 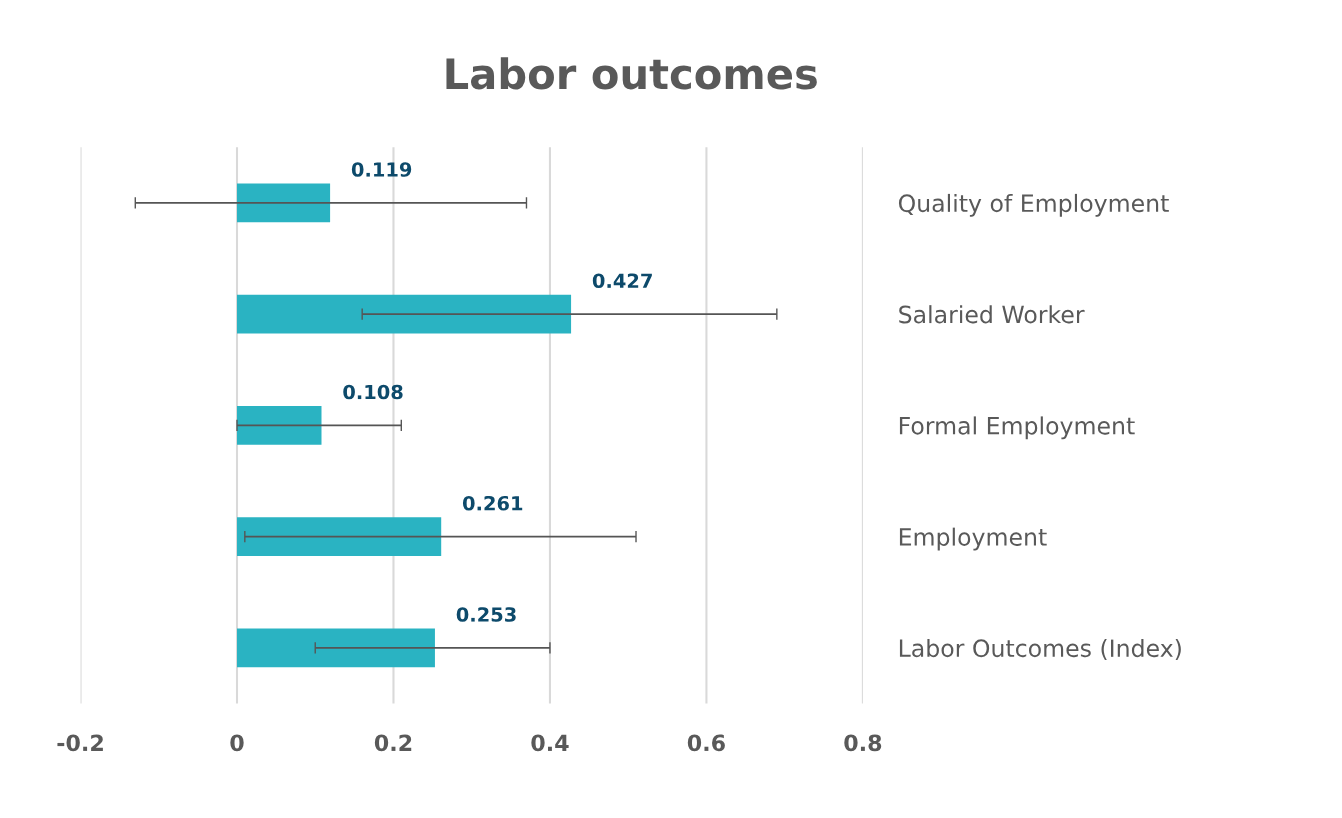 I want to click on x-tick-label: 0.2, so click(x=393, y=743).